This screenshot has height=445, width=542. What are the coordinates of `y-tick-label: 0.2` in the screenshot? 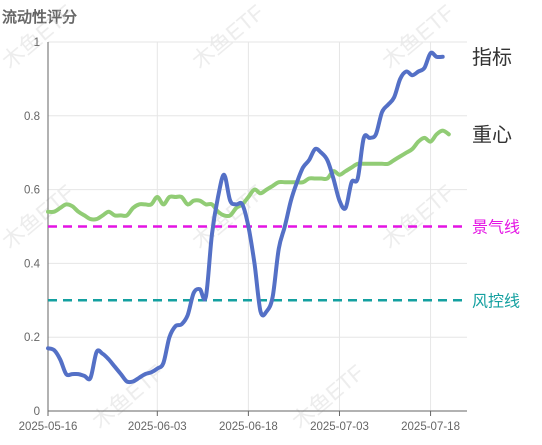 It's located at (32, 338).